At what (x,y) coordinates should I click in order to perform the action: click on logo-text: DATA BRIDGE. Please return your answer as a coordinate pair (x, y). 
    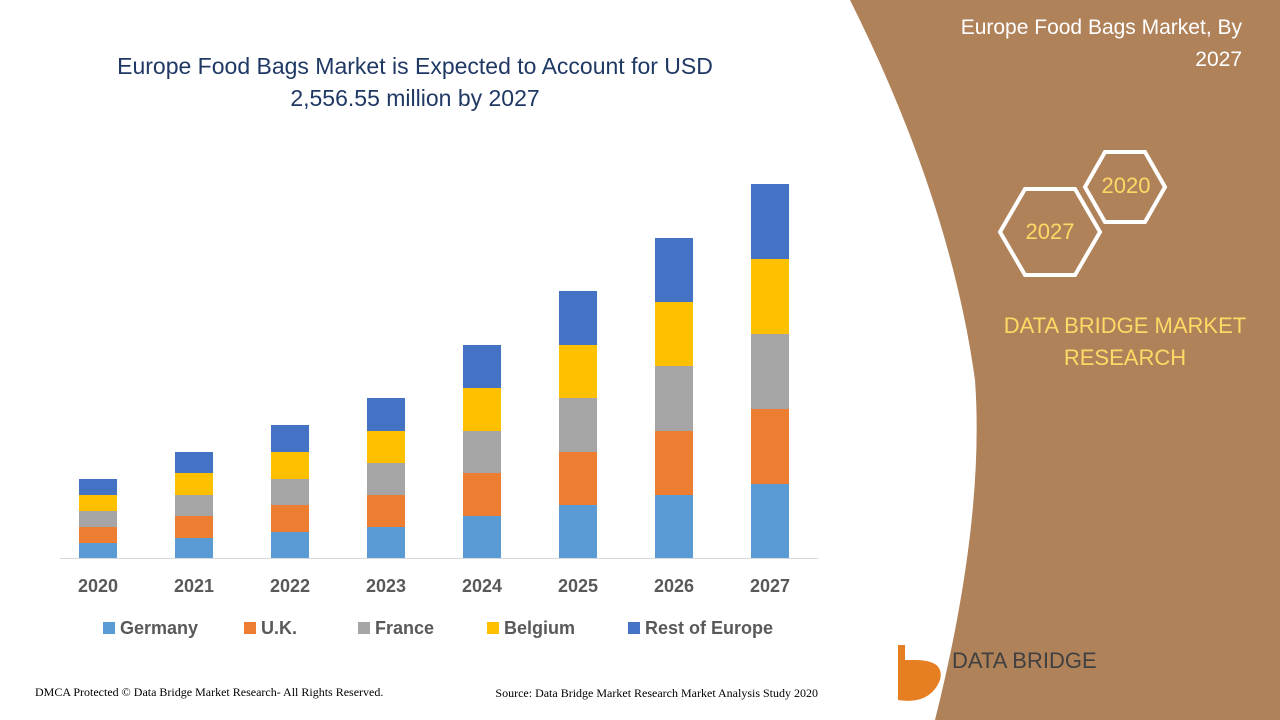
    Looking at the image, I should click on (1024, 660).